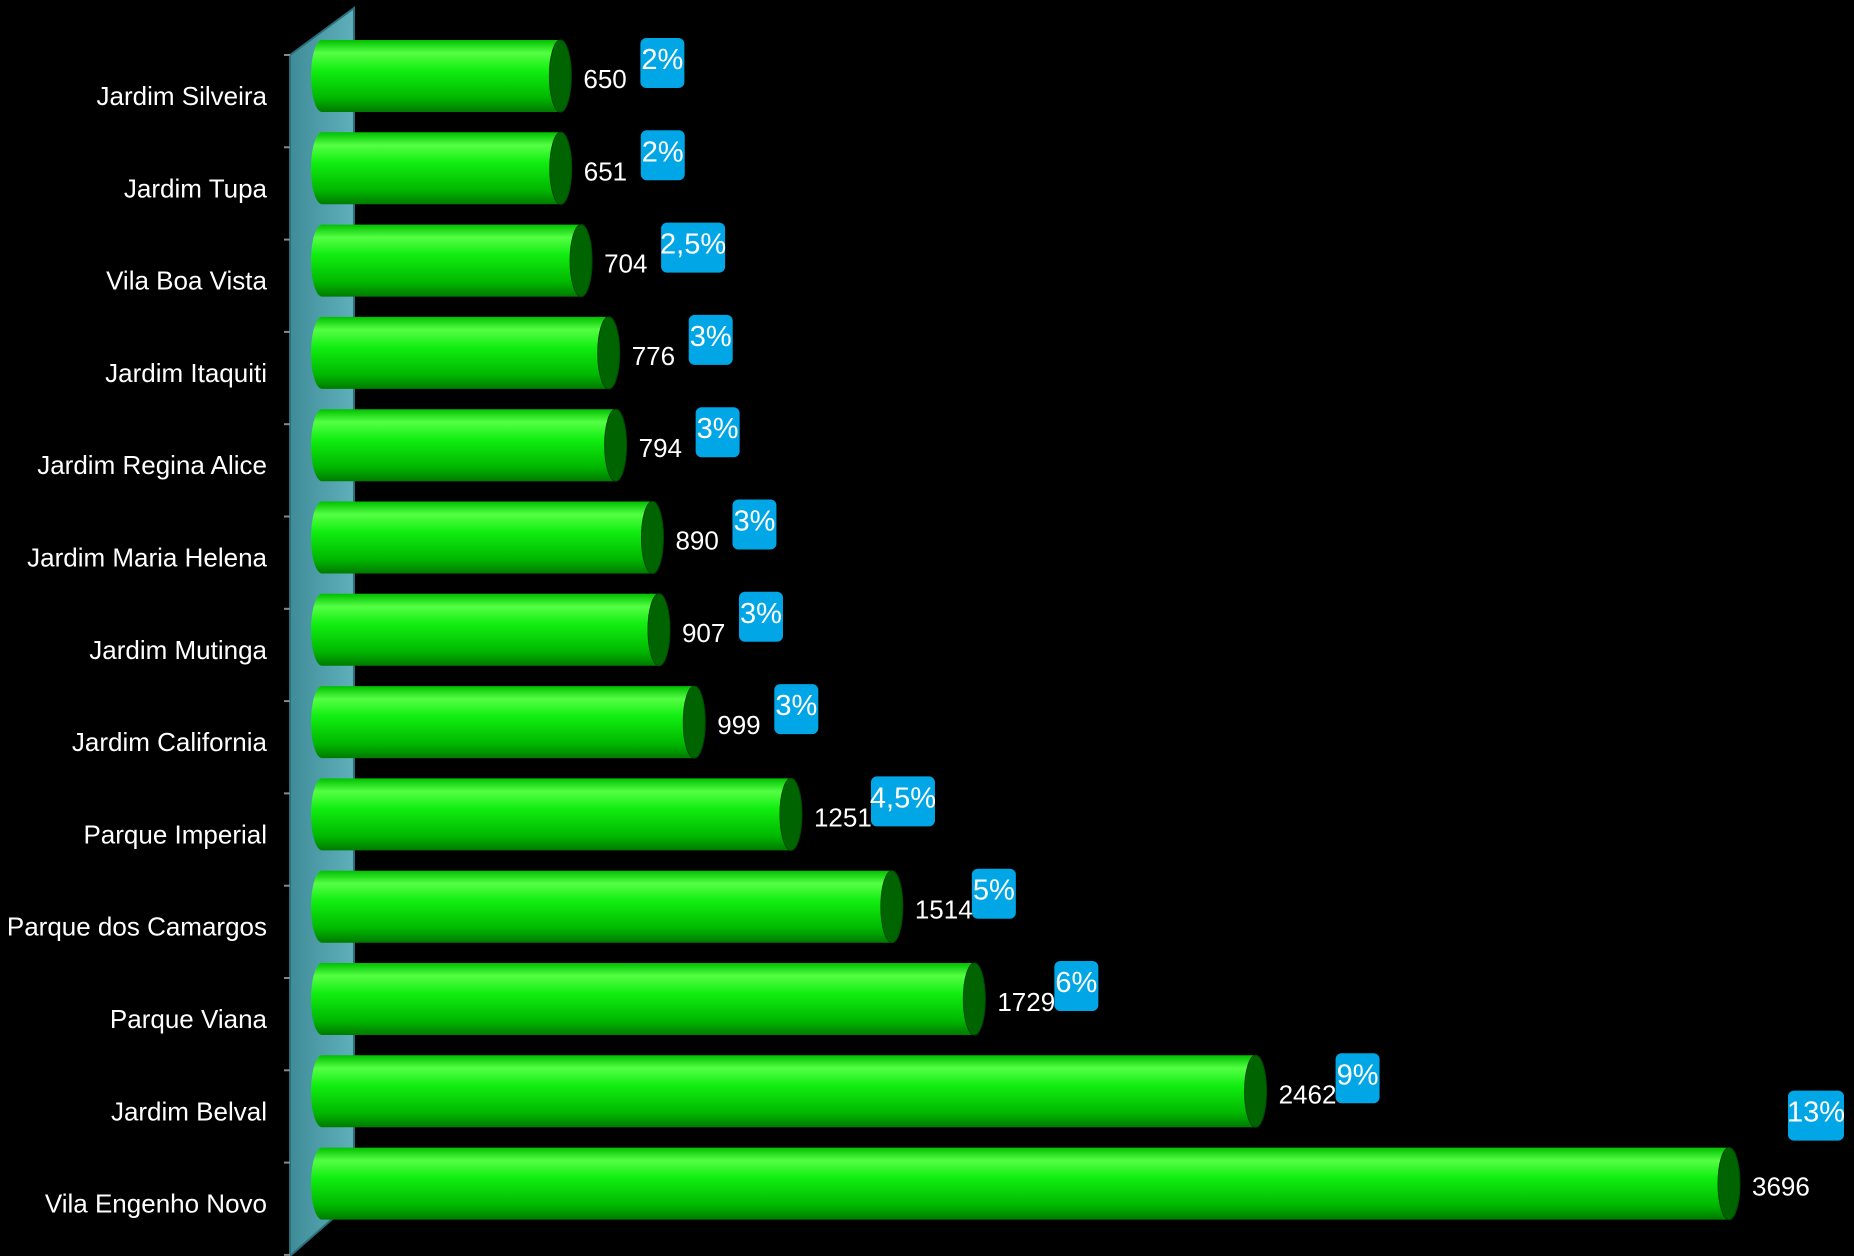  Describe the element at coordinates (186, 281) in the screenshot. I see `category-label: Vila Boa Vista` at that location.